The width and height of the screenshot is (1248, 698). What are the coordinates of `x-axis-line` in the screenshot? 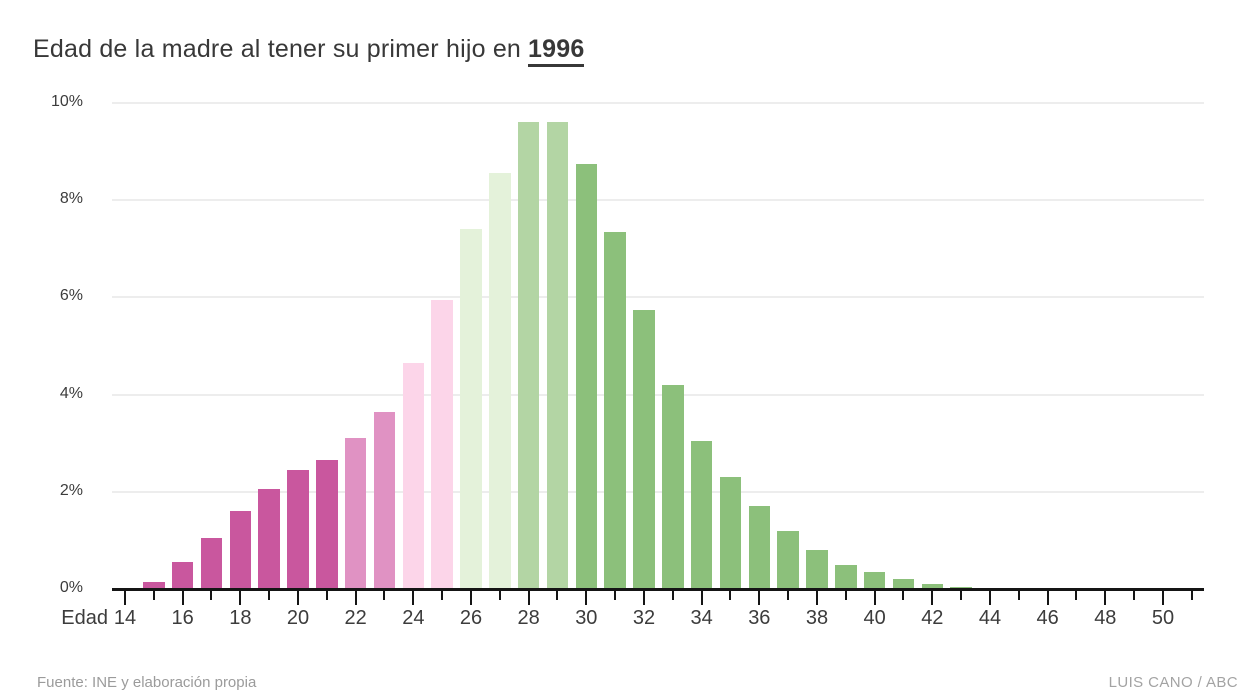 It's located at (658, 589).